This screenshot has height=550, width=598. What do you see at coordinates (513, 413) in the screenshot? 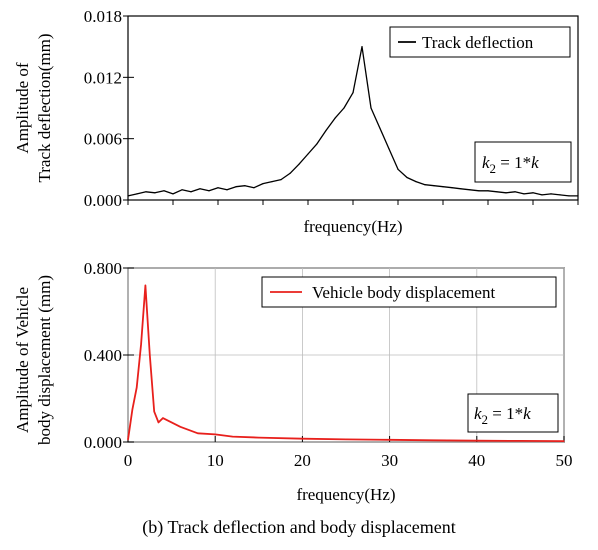
I see `bottom-annotation-box` at bounding box center [513, 413].